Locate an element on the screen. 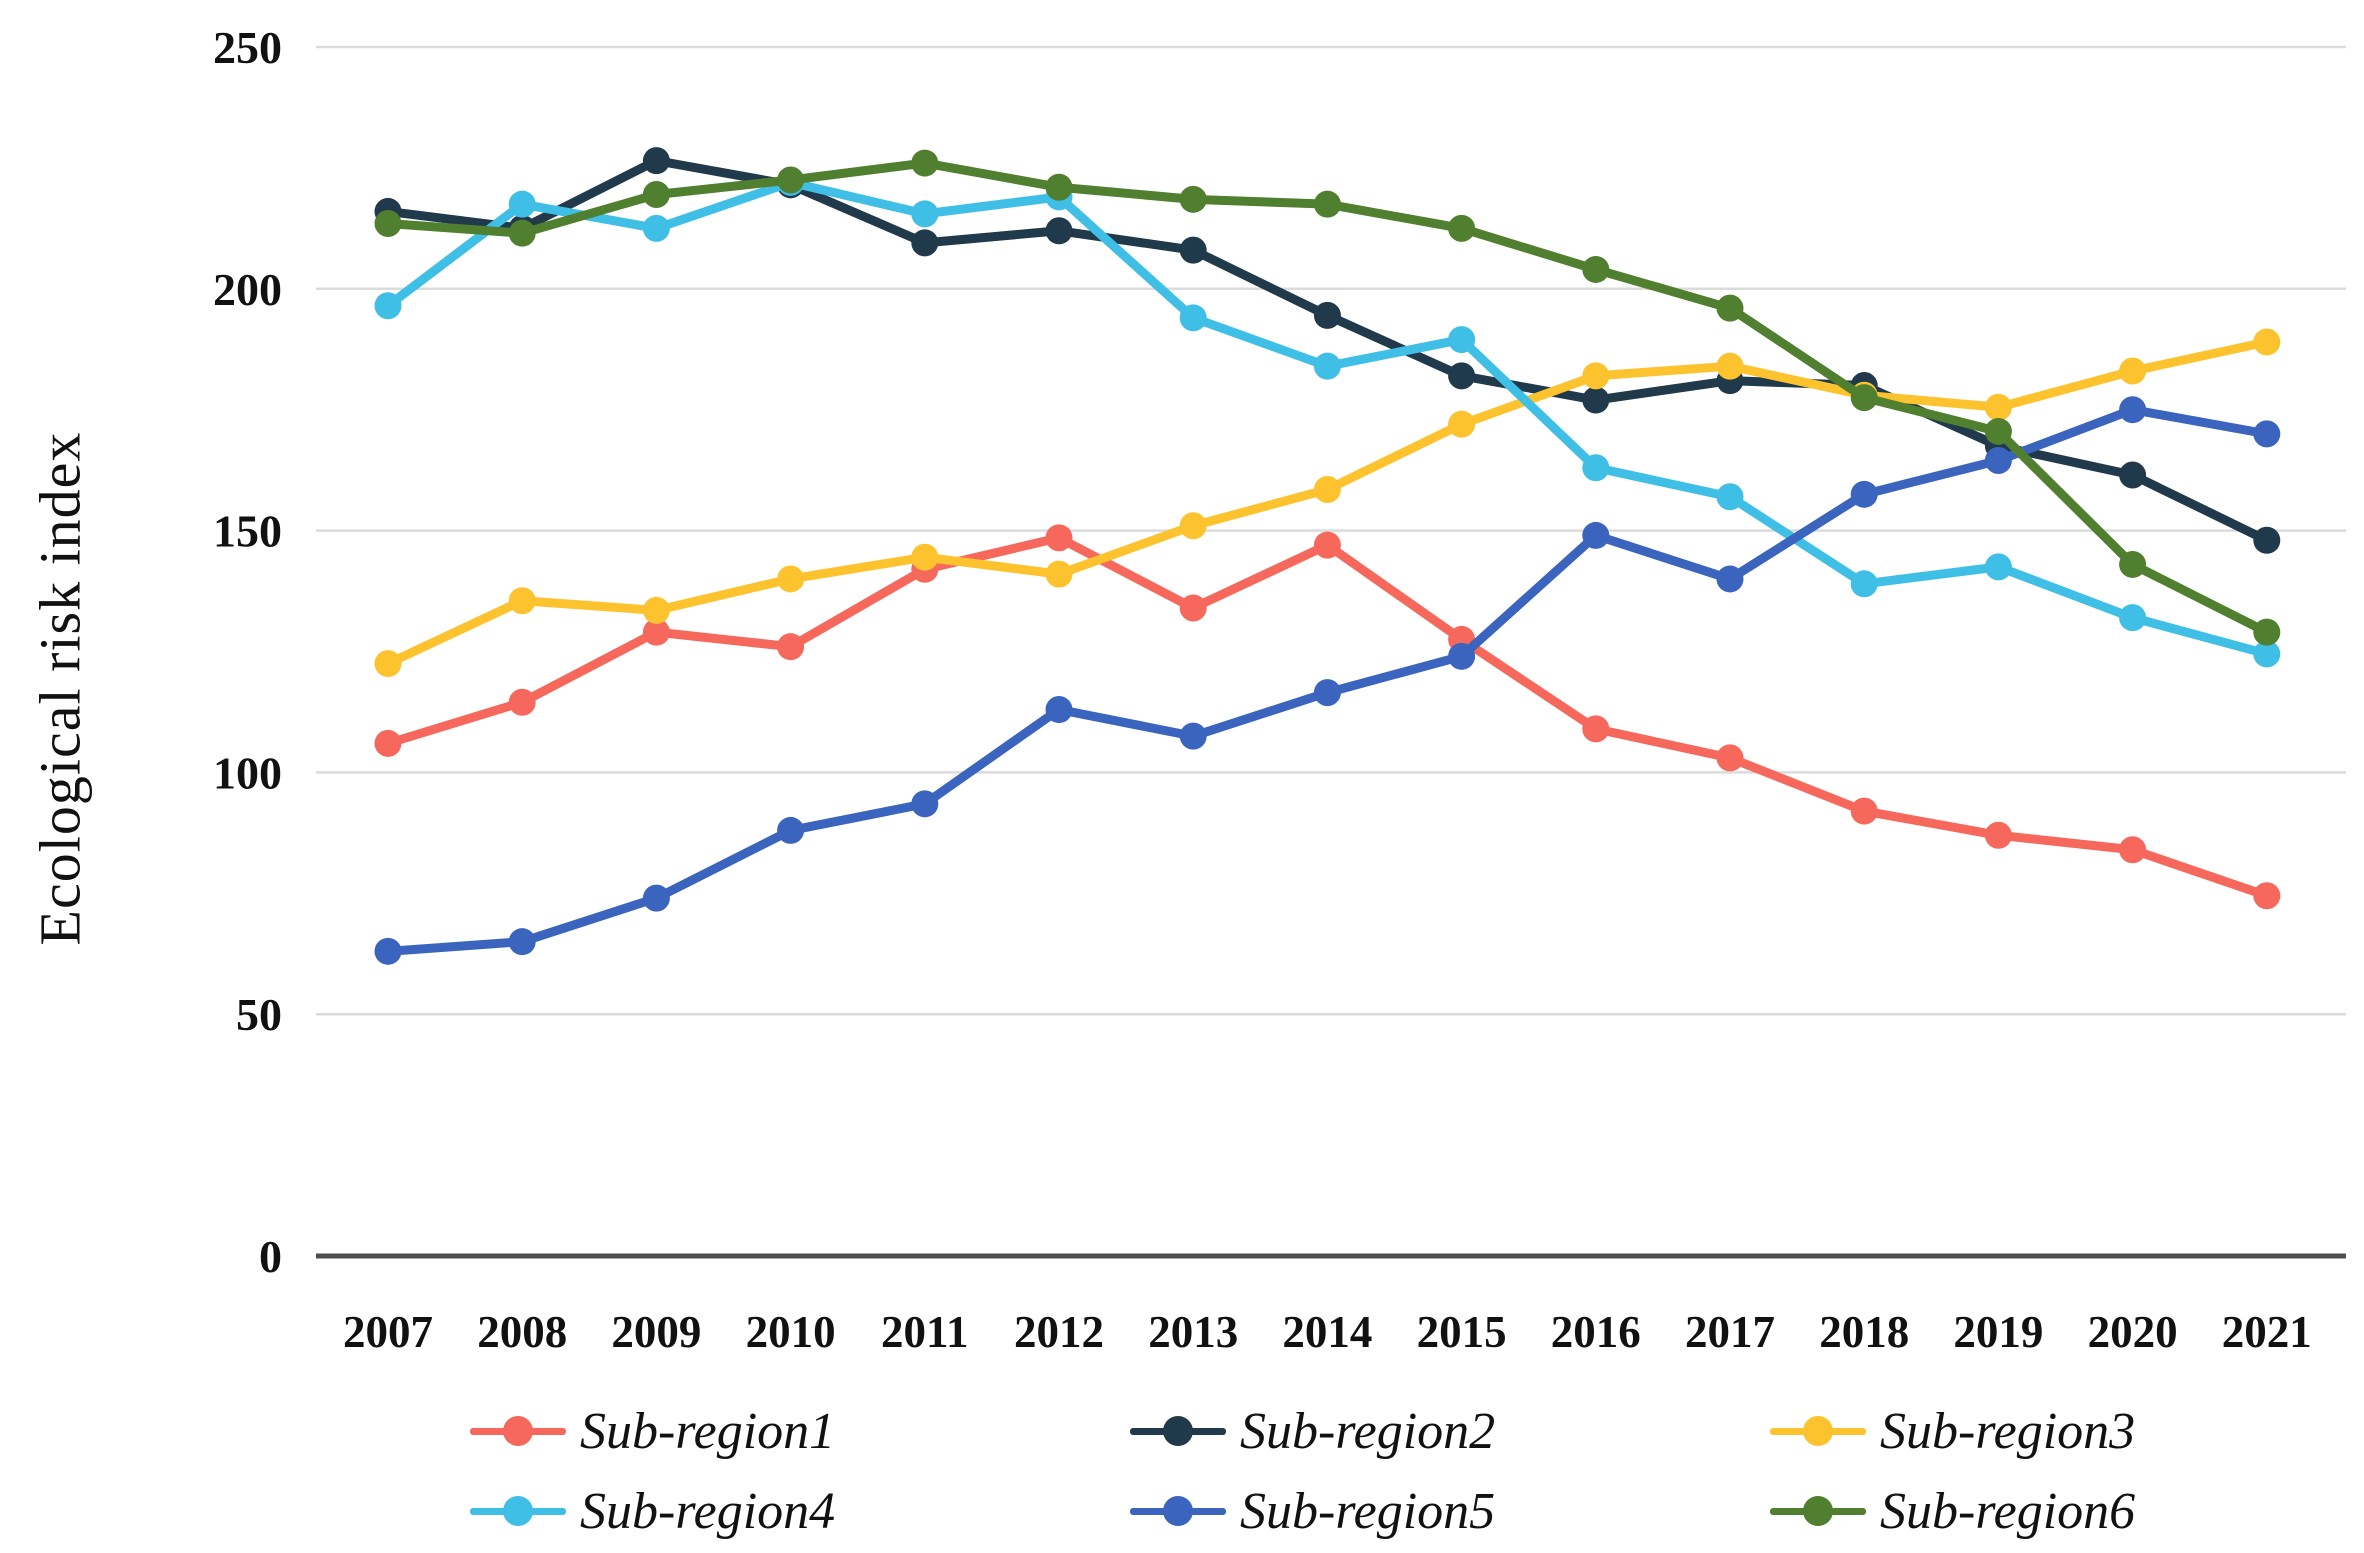  x-tick-label-2008: 2008 is located at coordinates (522, 1332).